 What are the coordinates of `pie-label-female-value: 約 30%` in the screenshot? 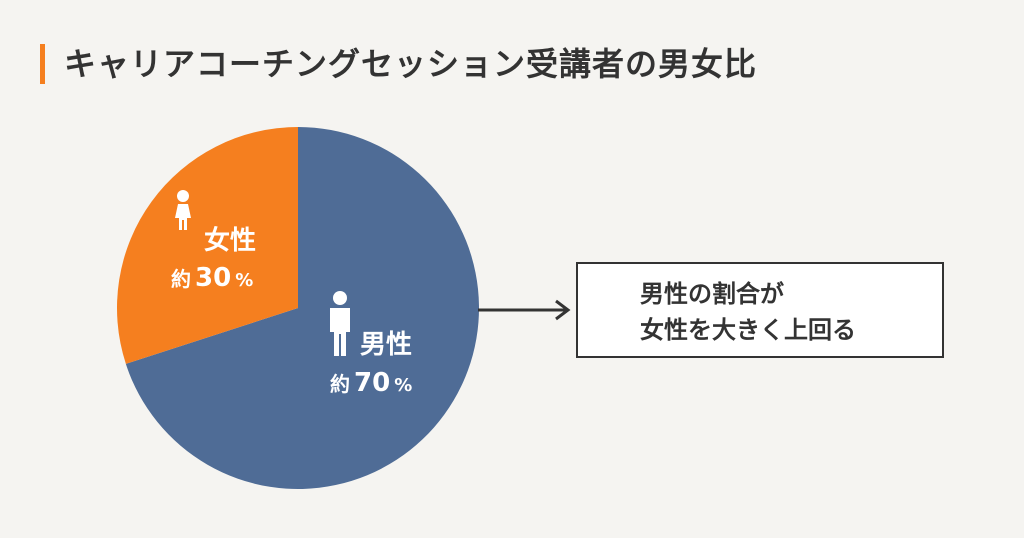 It's located at (212, 278).